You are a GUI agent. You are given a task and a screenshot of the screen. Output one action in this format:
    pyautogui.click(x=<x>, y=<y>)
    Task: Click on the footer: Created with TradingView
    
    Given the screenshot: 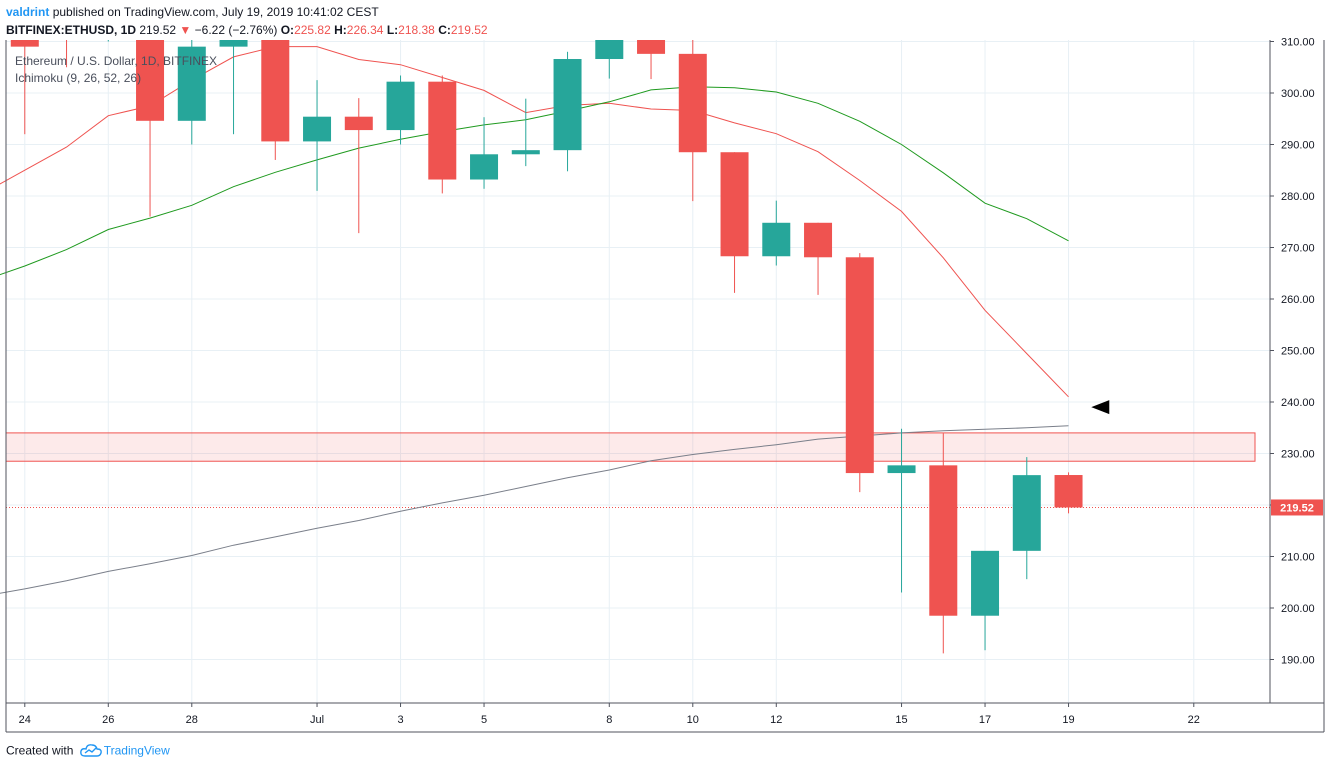 What is the action you would take?
    pyautogui.click(x=88, y=751)
    